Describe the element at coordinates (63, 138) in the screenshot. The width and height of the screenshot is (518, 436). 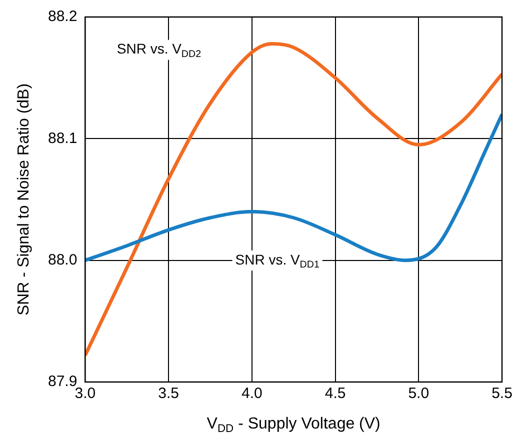
I see `y-tick-label: 88.1` at that location.